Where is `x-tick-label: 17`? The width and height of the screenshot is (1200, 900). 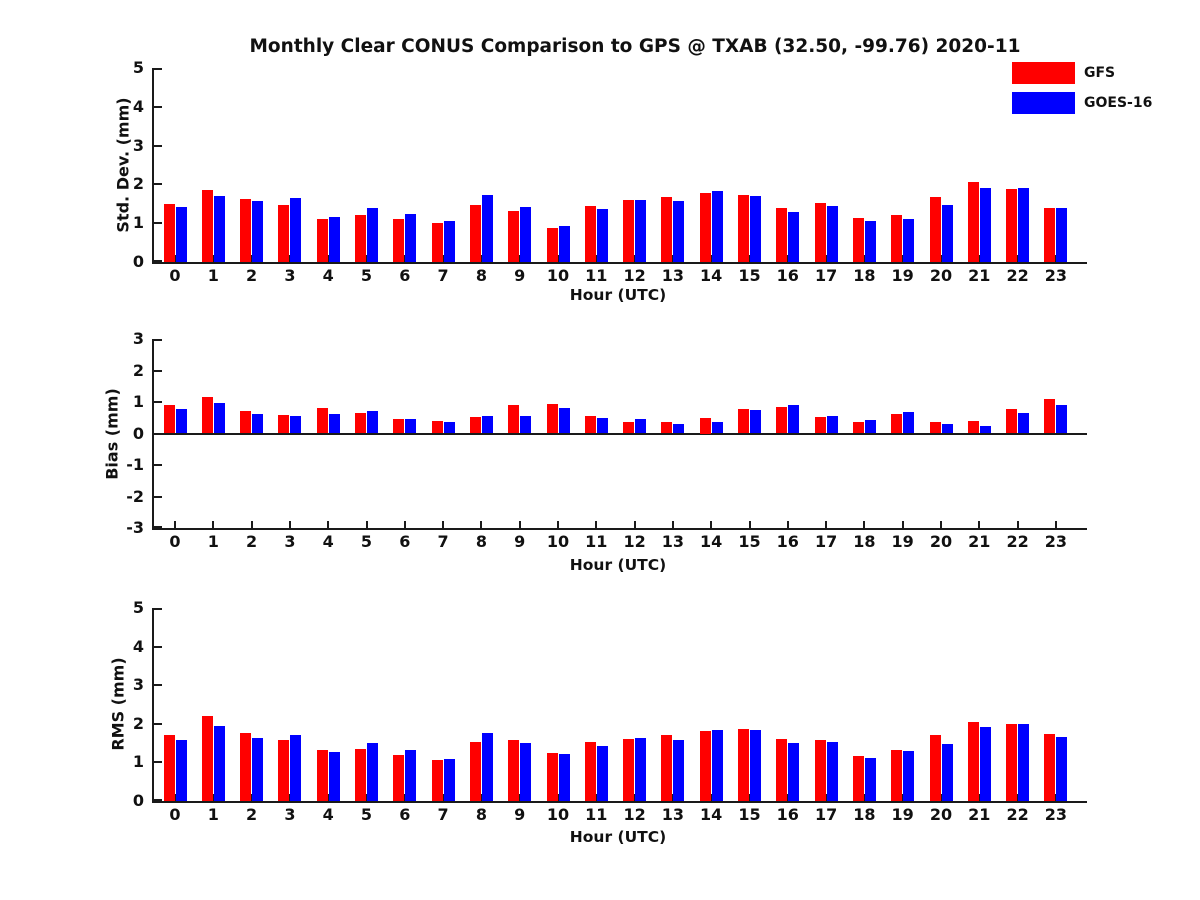
x-tick-label: 17 is located at coordinates (826, 814).